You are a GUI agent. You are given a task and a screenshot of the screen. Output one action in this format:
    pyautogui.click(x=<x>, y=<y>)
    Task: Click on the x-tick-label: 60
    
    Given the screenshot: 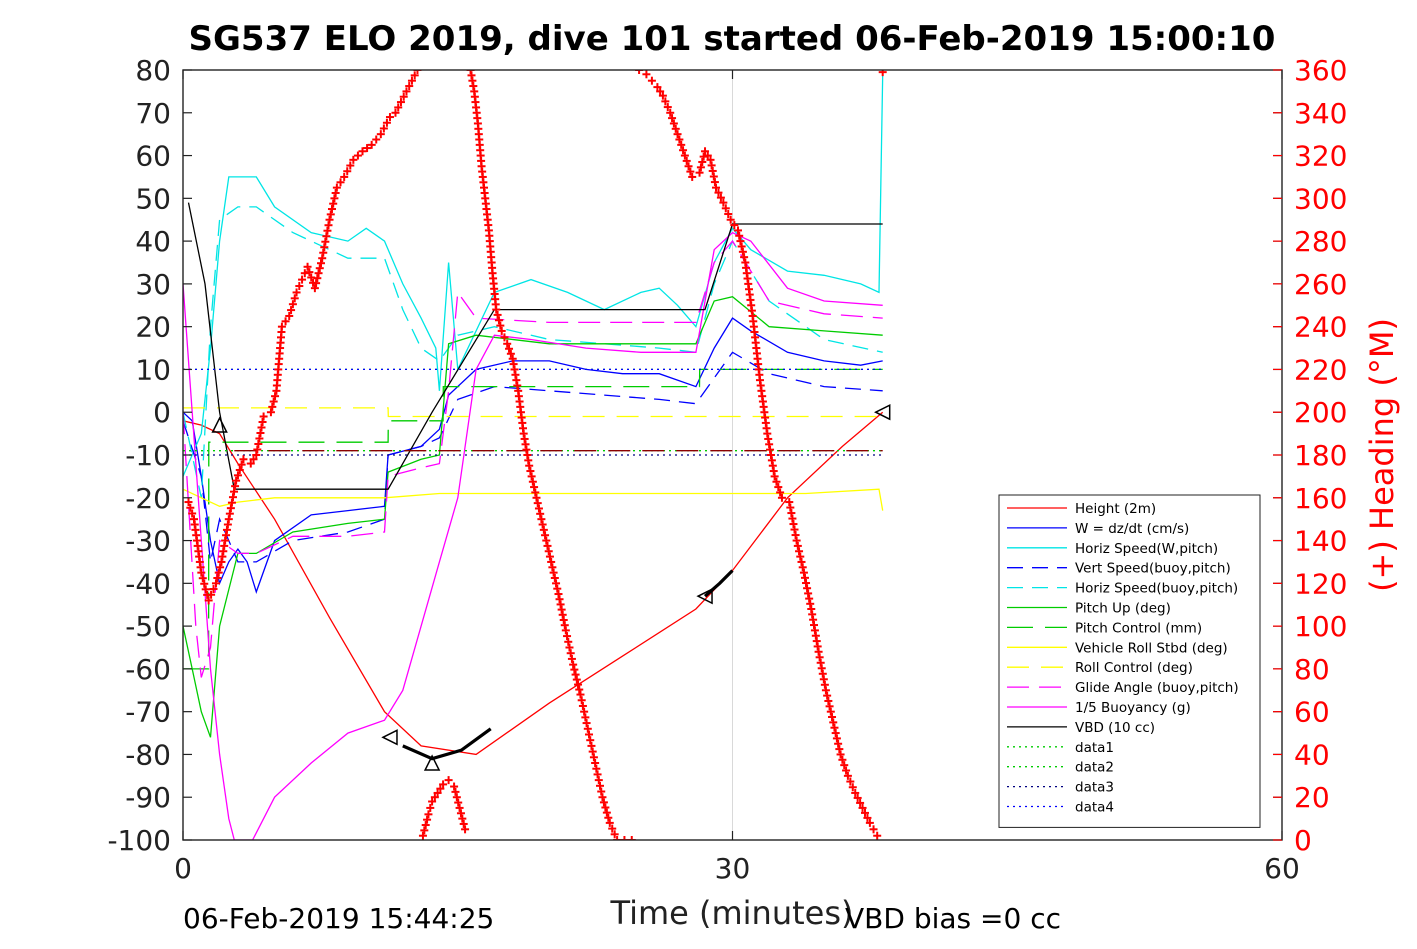 What is the action you would take?
    pyautogui.click(x=1282, y=868)
    